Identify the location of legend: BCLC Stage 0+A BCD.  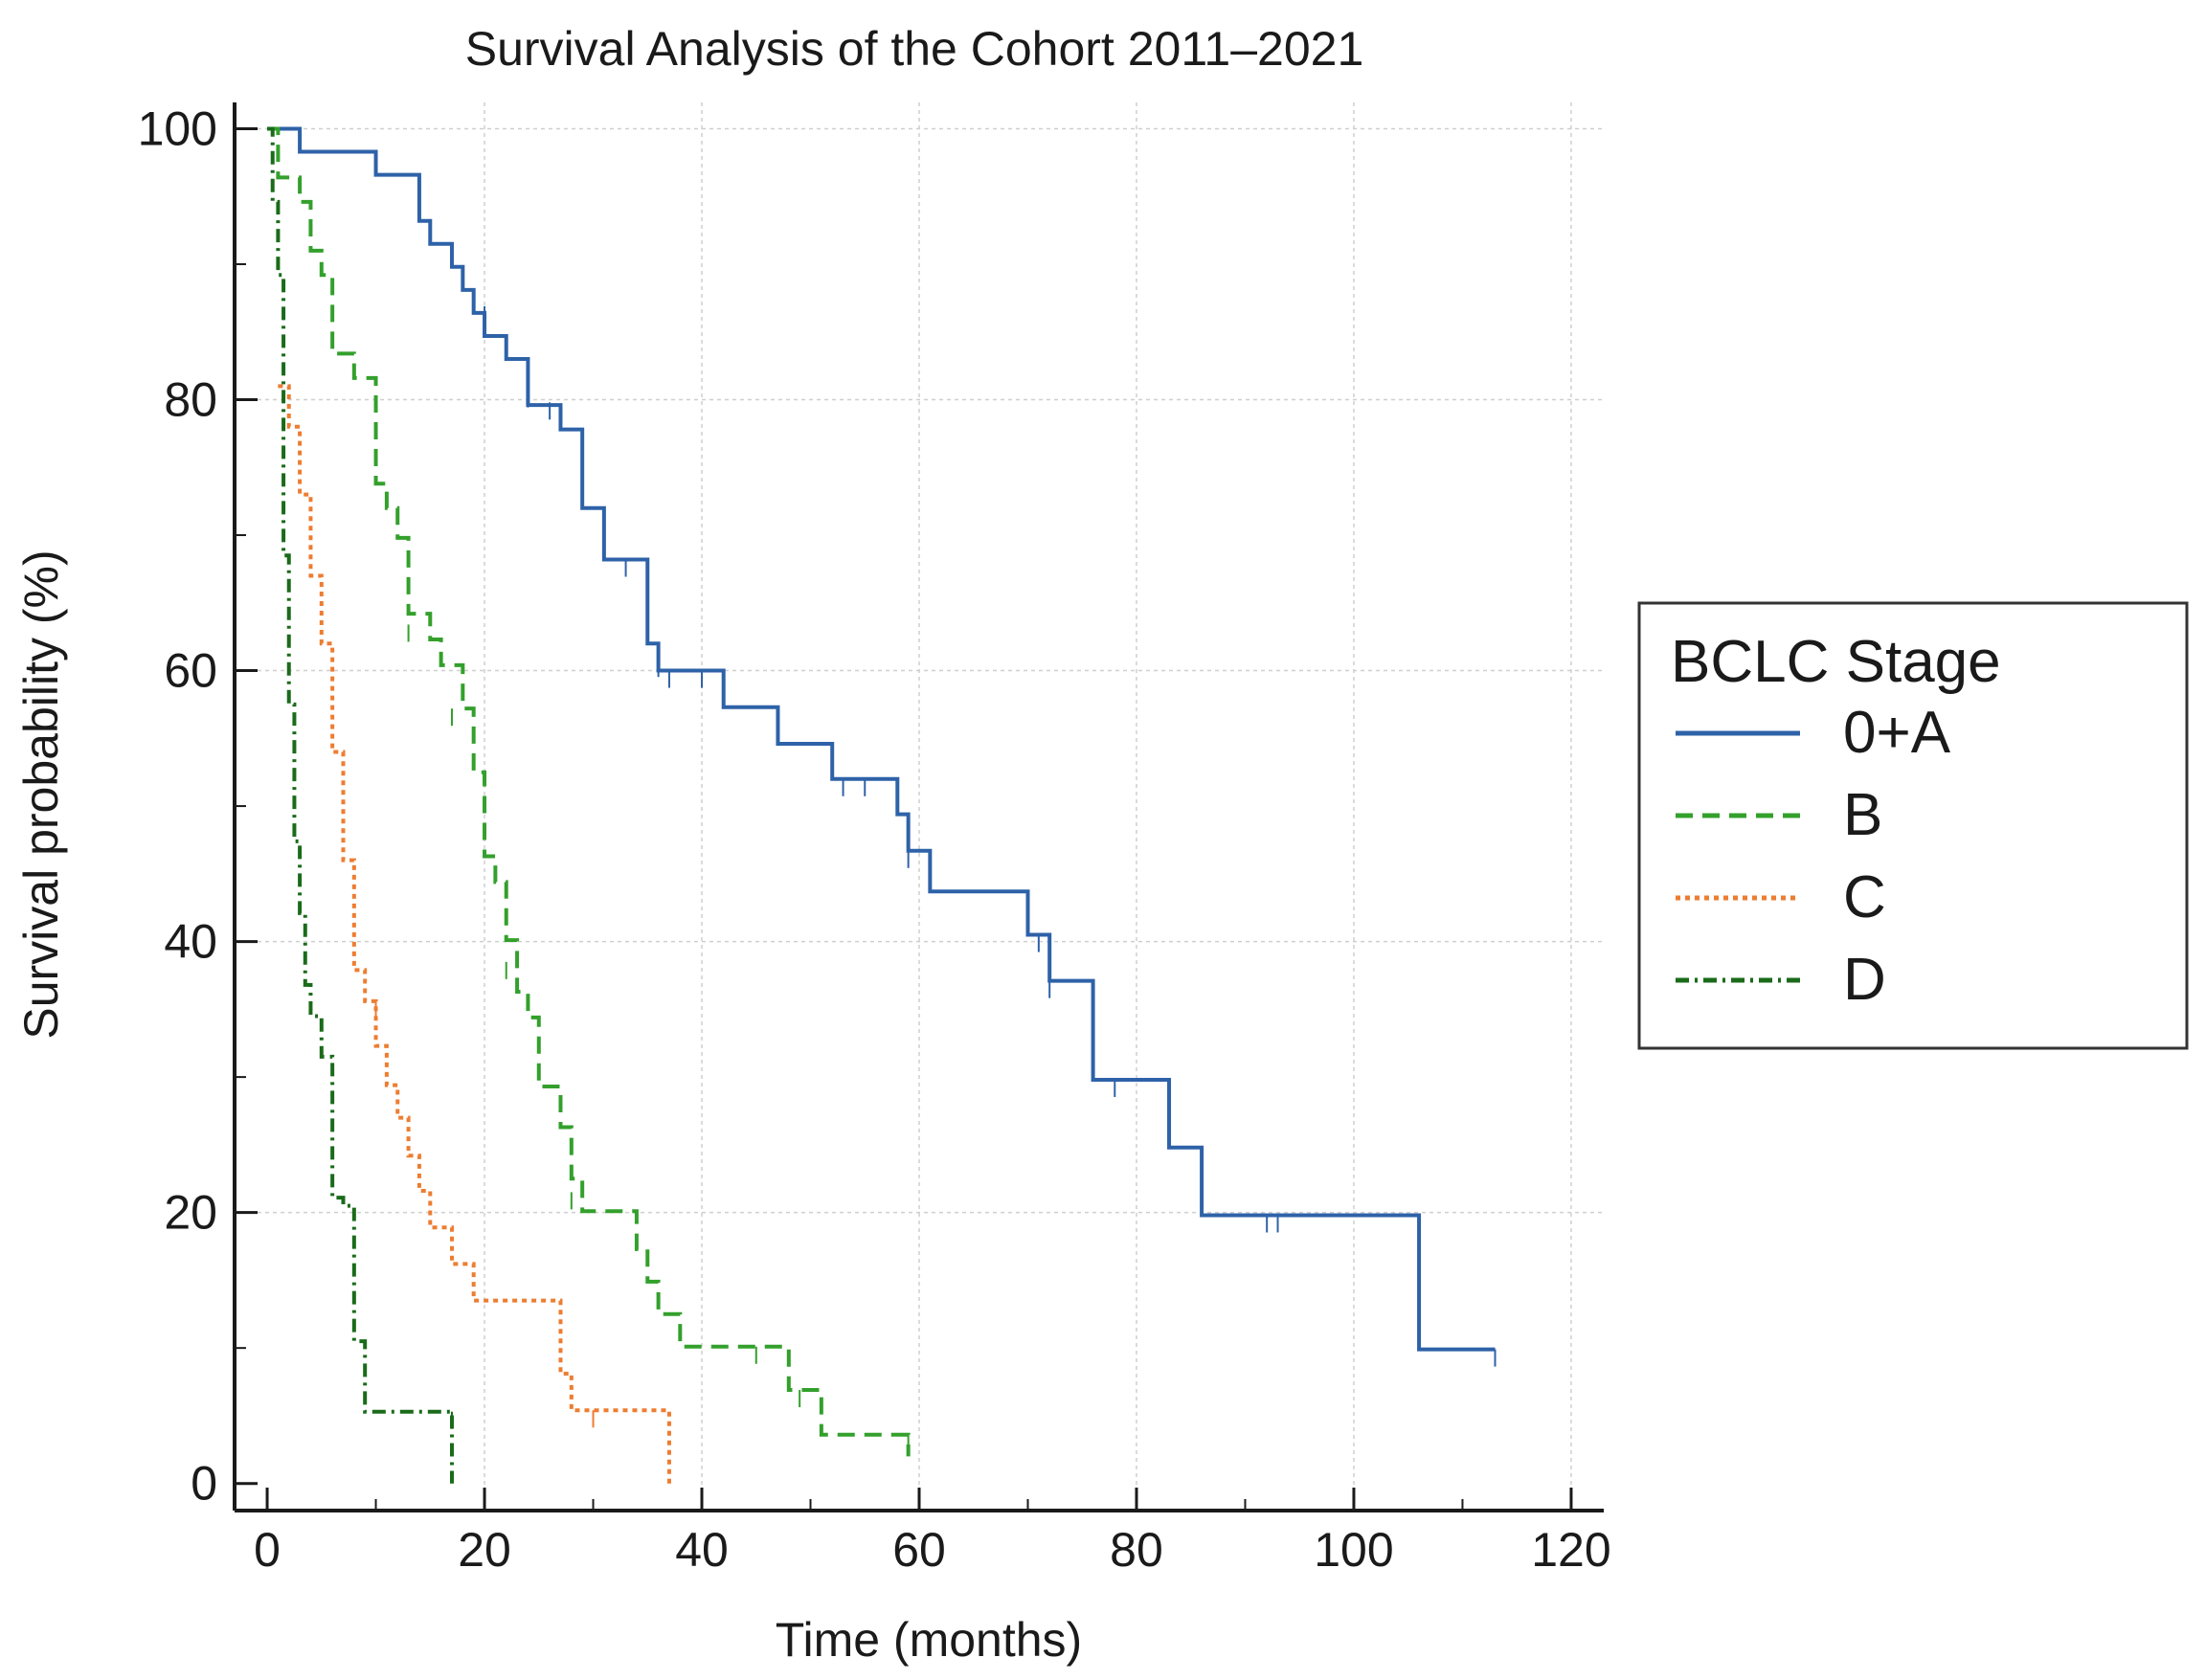
(1913, 826).